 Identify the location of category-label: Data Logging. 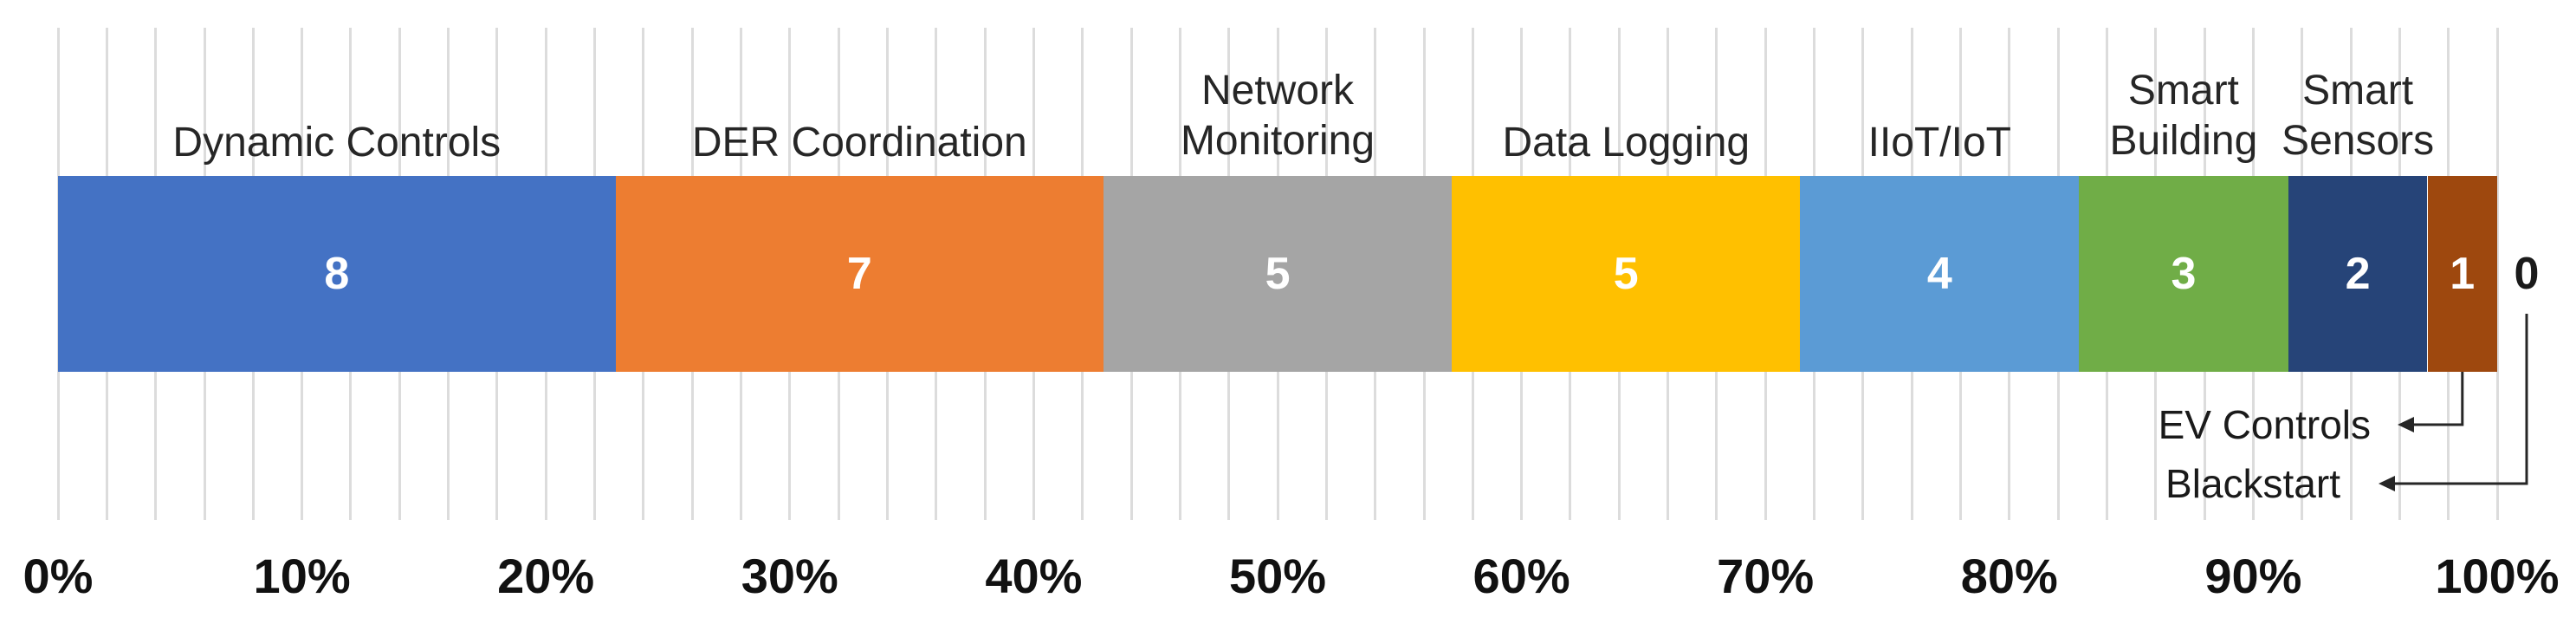
(1626, 143).